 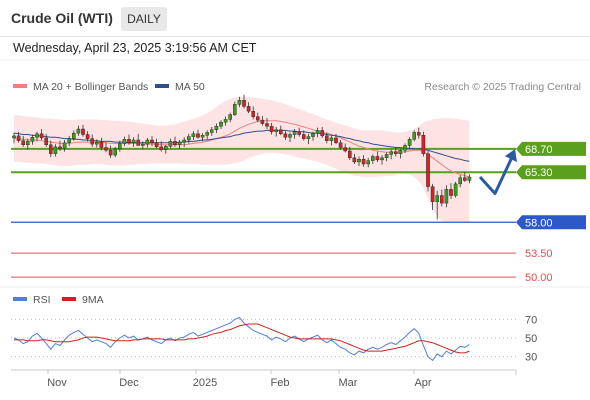 What do you see at coordinates (144, 19) in the screenshot?
I see `timeframe-tab-daily: DAILY` at bounding box center [144, 19].